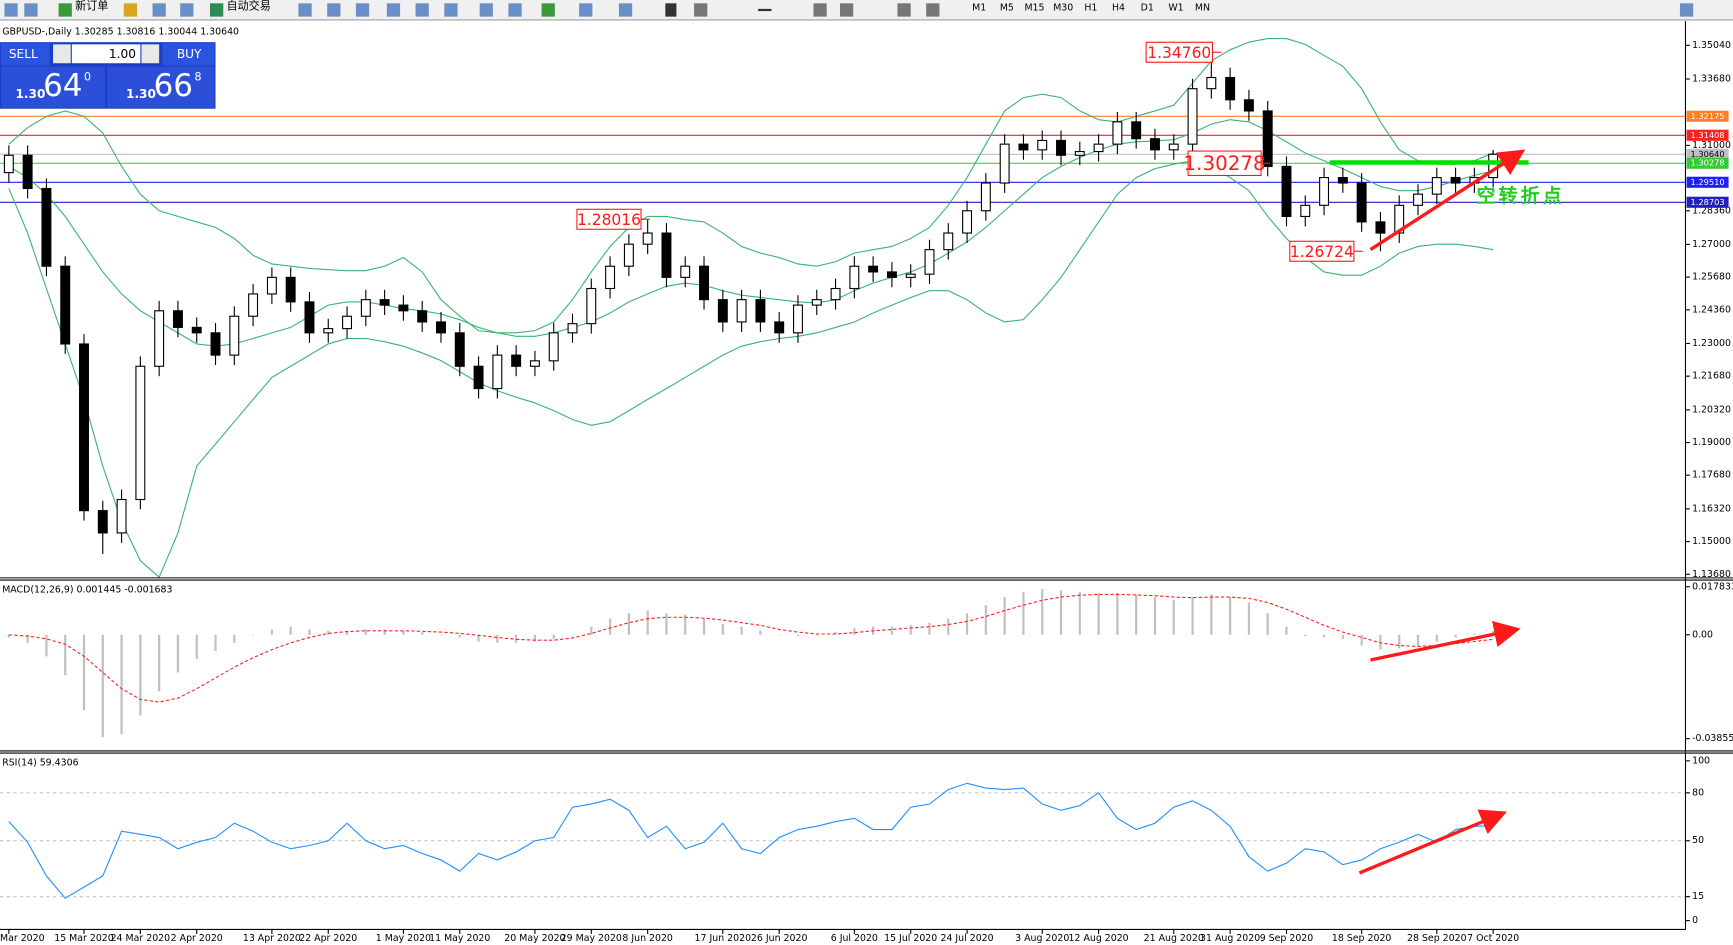 The width and height of the screenshot is (1733, 945). Describe the element at coordinates (866, 10) in the screenshot. I see `toolbar` at that location.